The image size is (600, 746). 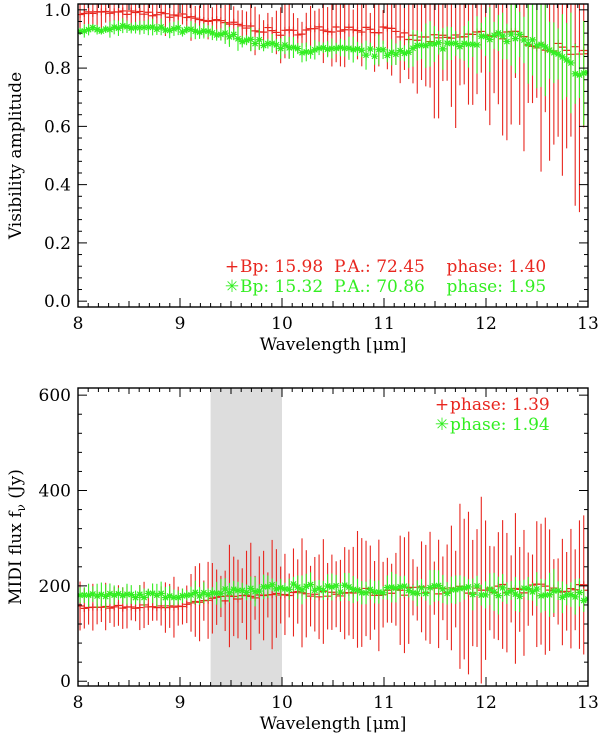 I want to click on x-tick-label: 9, so click(x=180, y=324).